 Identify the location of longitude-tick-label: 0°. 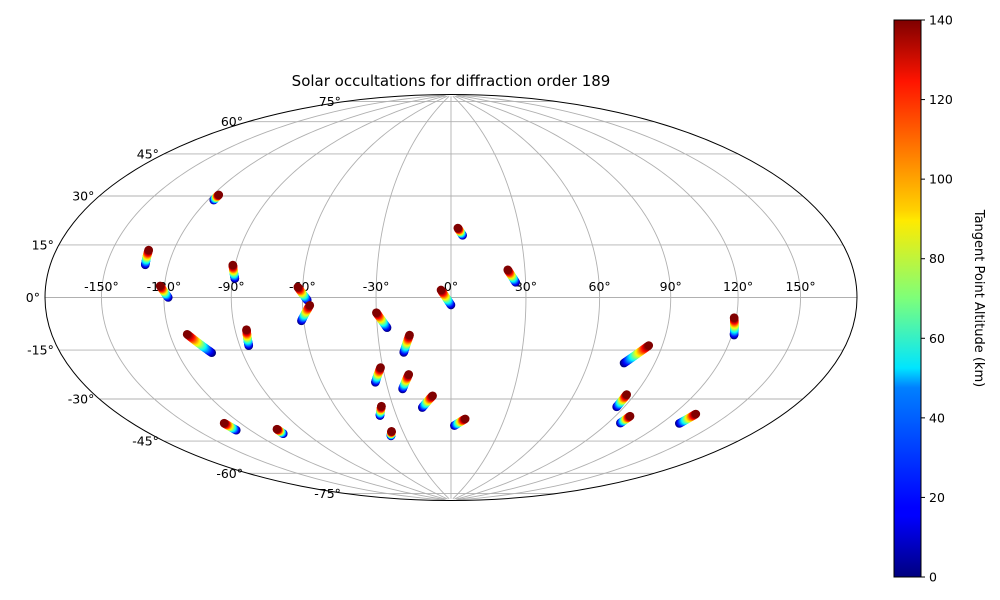
(451, 286).